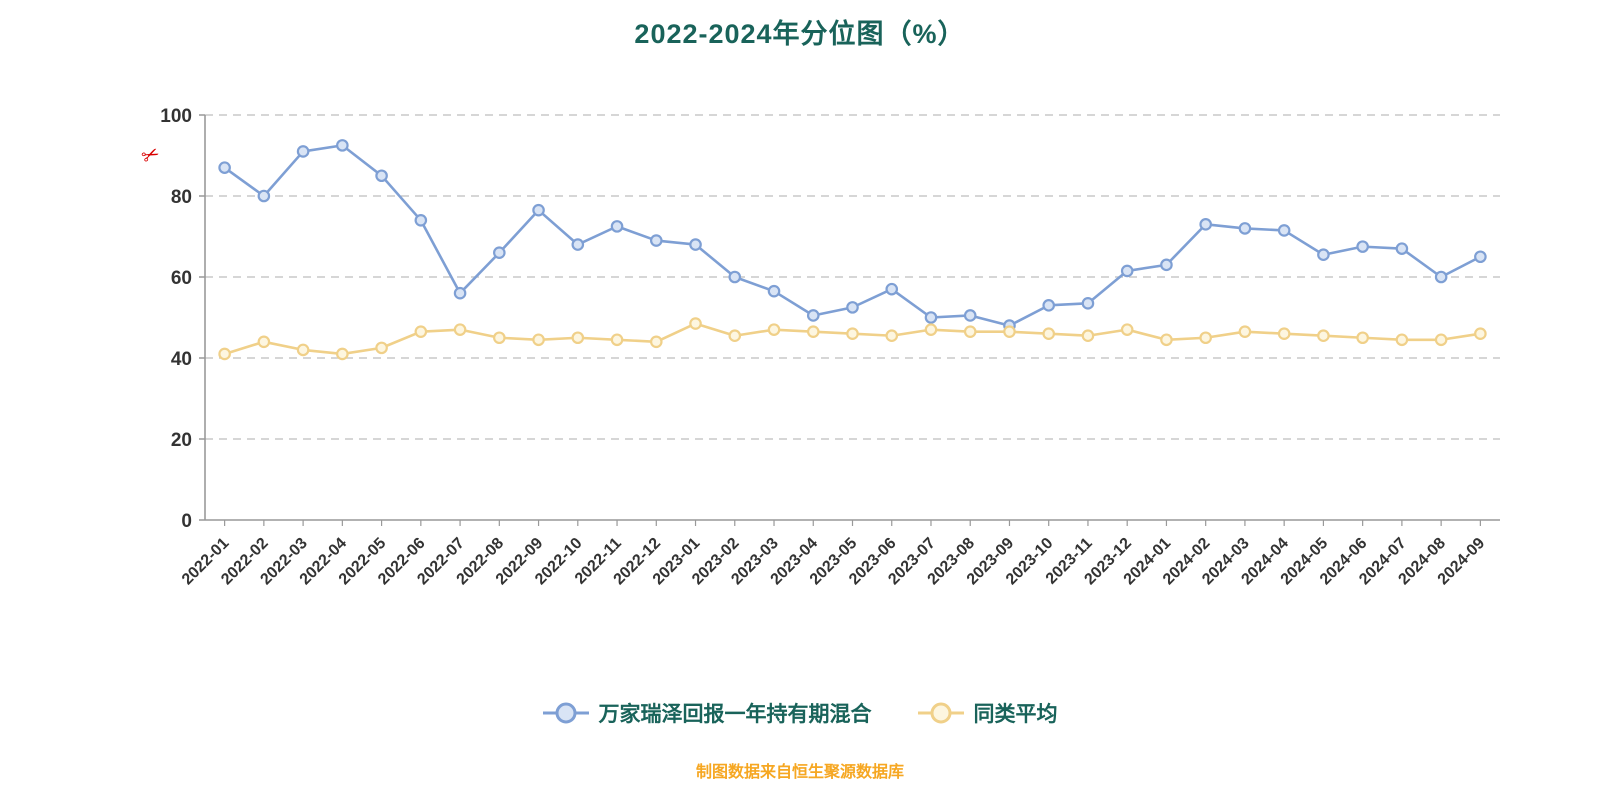 Image resolution: width=1600 pixels, height=800 pixels. I want to click on legend-marker-fund-icon, so click(565, 713).